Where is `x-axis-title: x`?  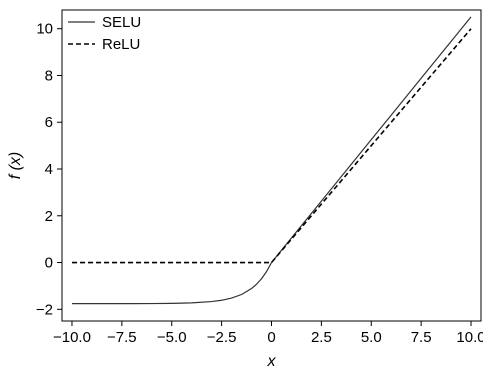 x-axis-title: x is located at coordinates (272, 361).